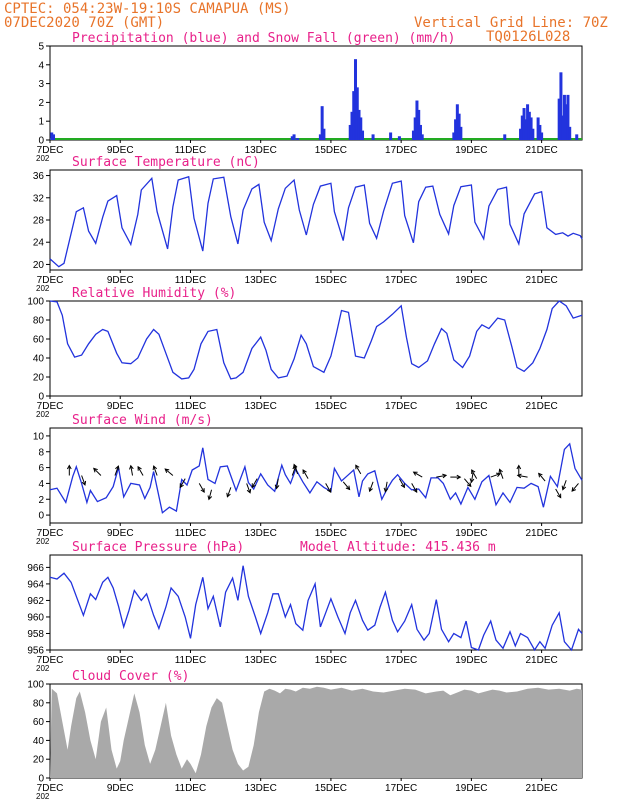 The width and height of the screenshot is (618, 800). I want to click on y-tick-label: 6, so click(41, 468).